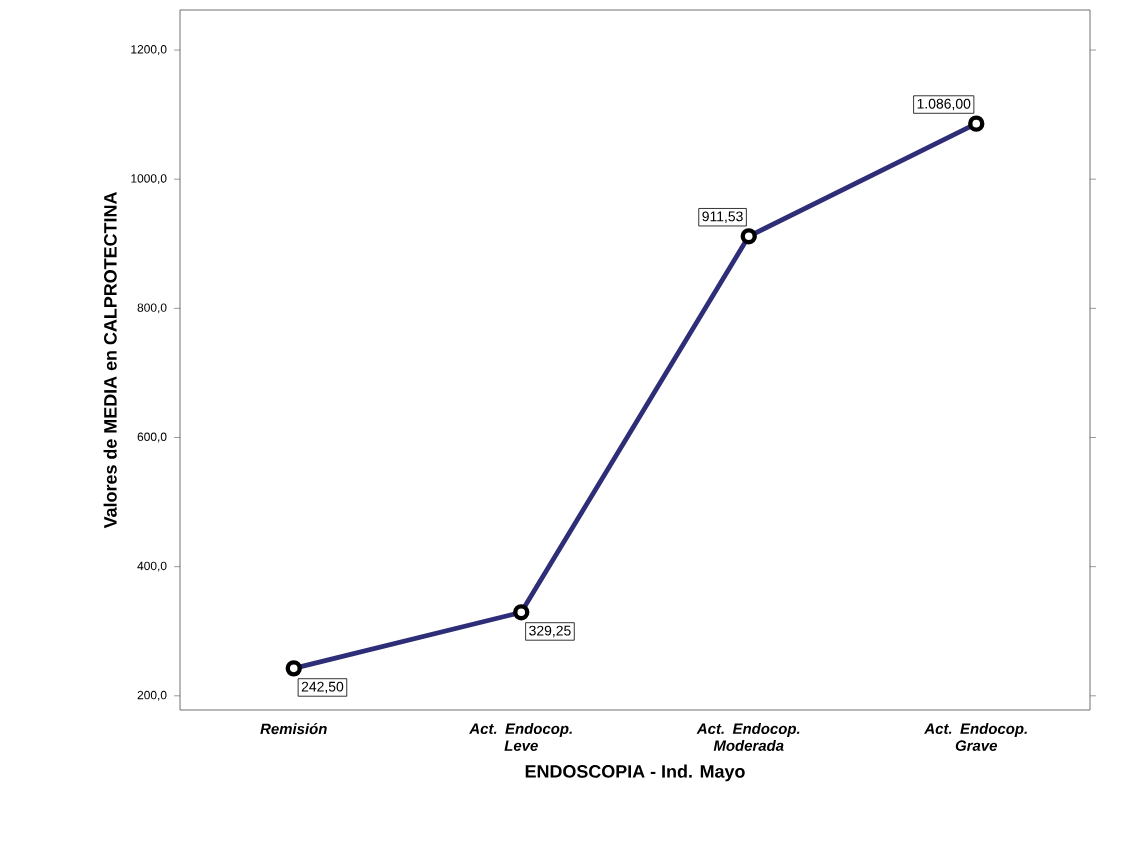 Image resolution: width=1122 pixels, height=846 pixels. Describe the element at coordinates (110, 360) in the screenshot. I see `y-axis-title: Valores de MEDIA en CALPROTECTINA` at that location.